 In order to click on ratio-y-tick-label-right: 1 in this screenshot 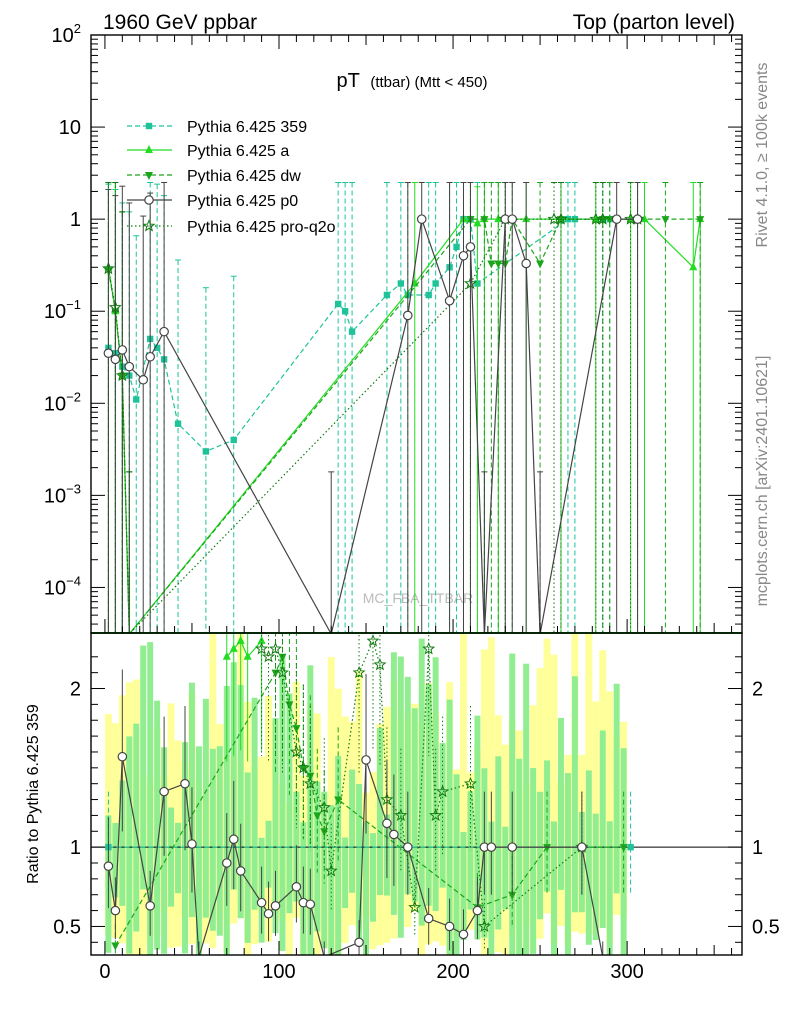, I will do `click(757, 848)`.